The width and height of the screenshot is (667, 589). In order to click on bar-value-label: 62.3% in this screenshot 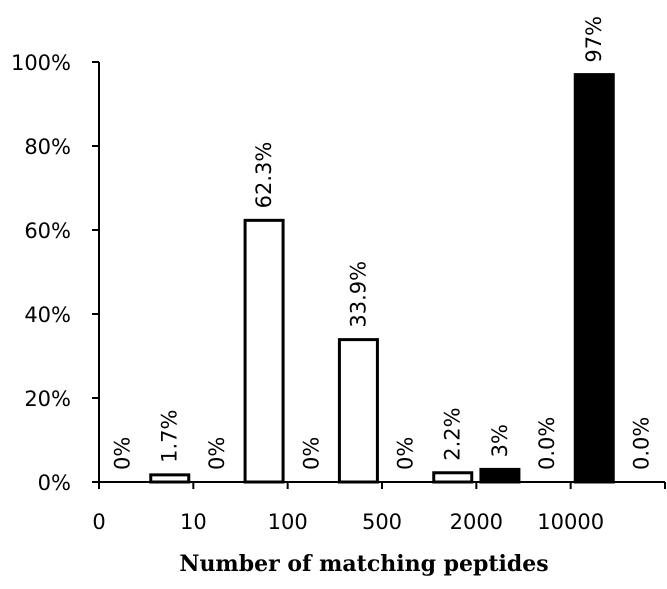, I will do `click(264, 175)`.